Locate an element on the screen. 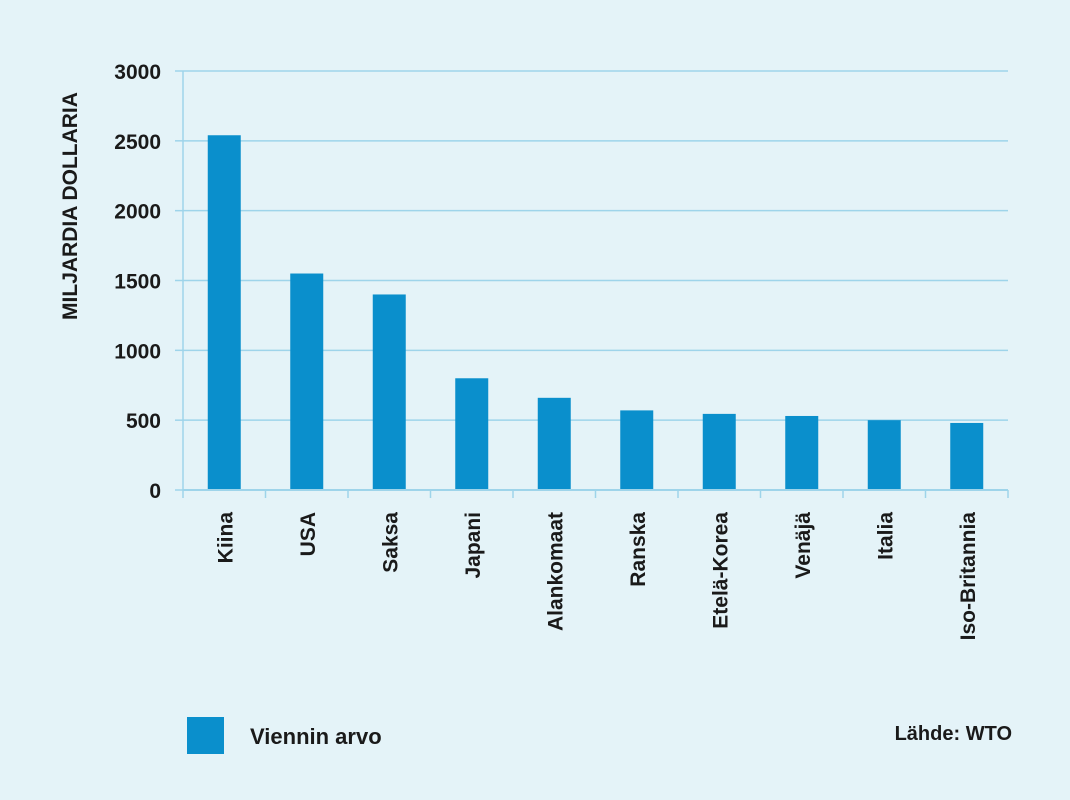 Image resolution: width=1070 pixels, height=800 pixels. legend-label: Viennin arvo is located at coordinates (316, 736).